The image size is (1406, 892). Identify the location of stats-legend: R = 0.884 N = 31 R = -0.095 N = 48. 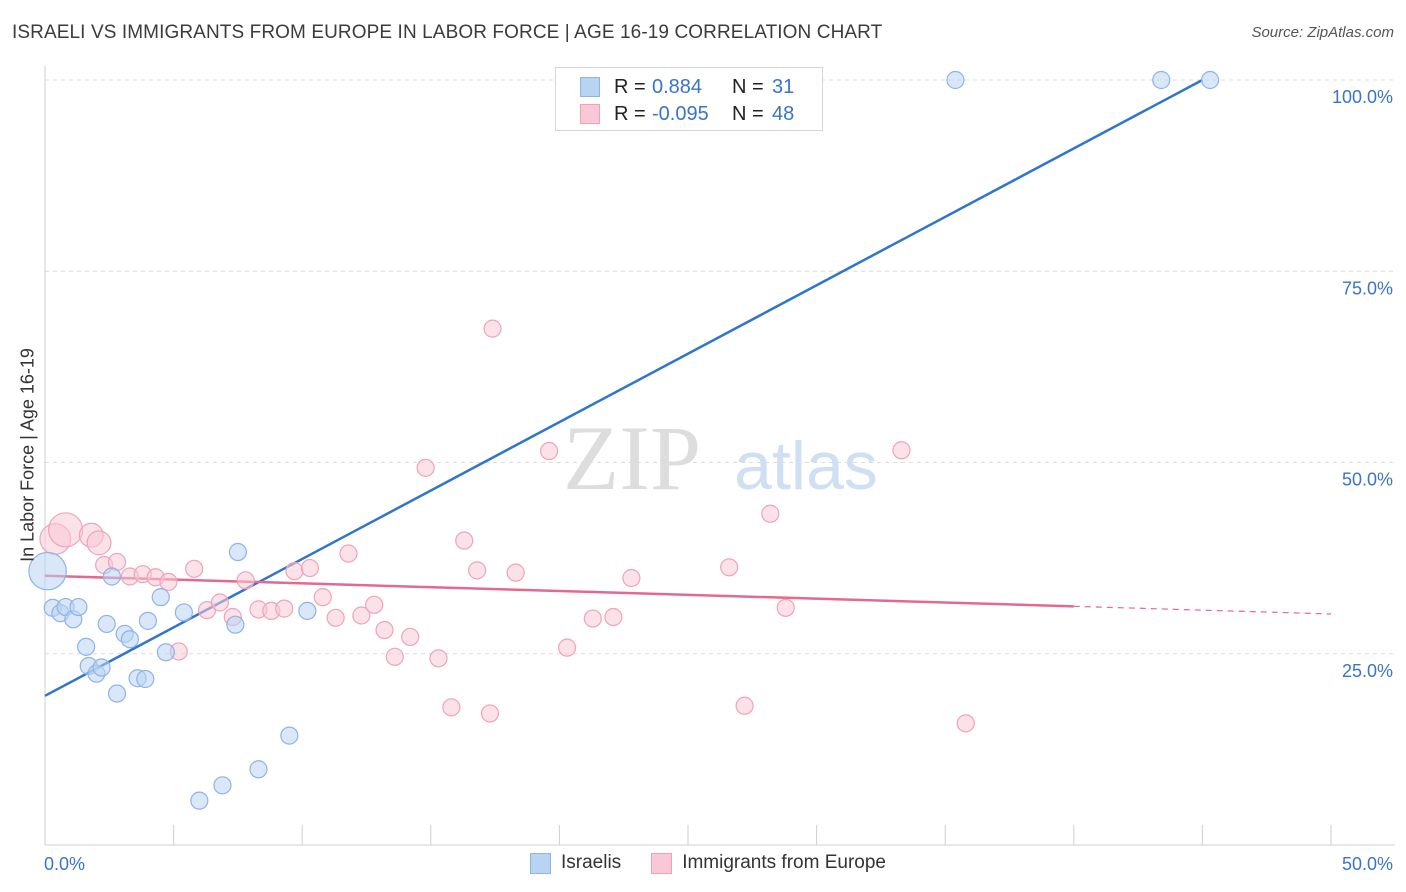
(689, 99).